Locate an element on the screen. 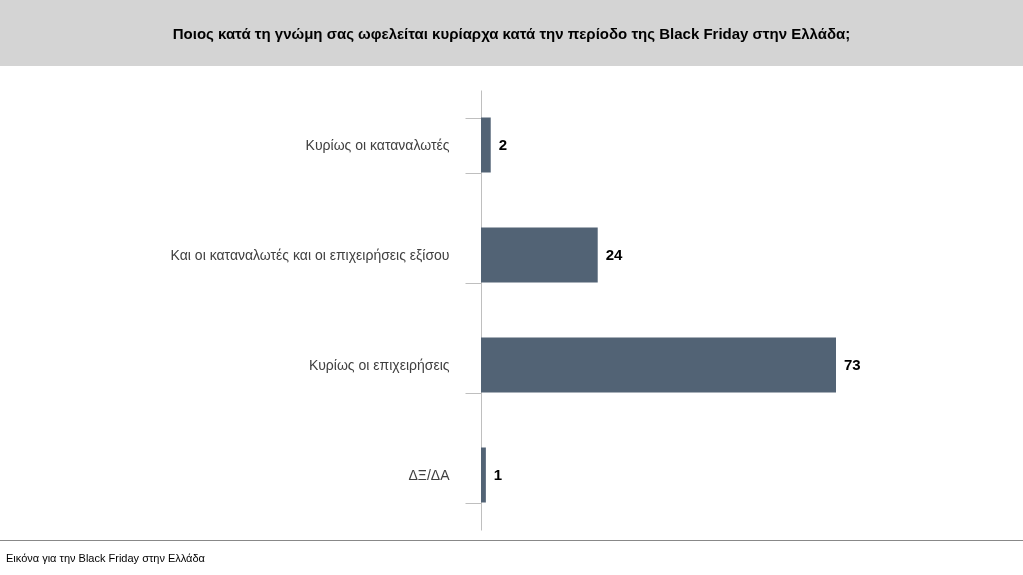 The height and width of the screenshot is (575, 1023). y-tick-label: ΔΞ/ΔΑ is located at coordinates (429, 474).